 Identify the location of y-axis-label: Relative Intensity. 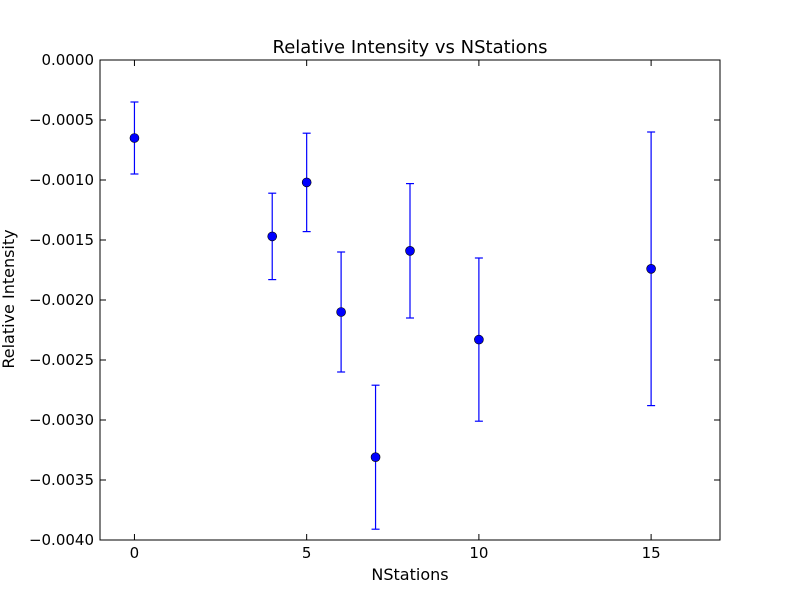
(9, 298).